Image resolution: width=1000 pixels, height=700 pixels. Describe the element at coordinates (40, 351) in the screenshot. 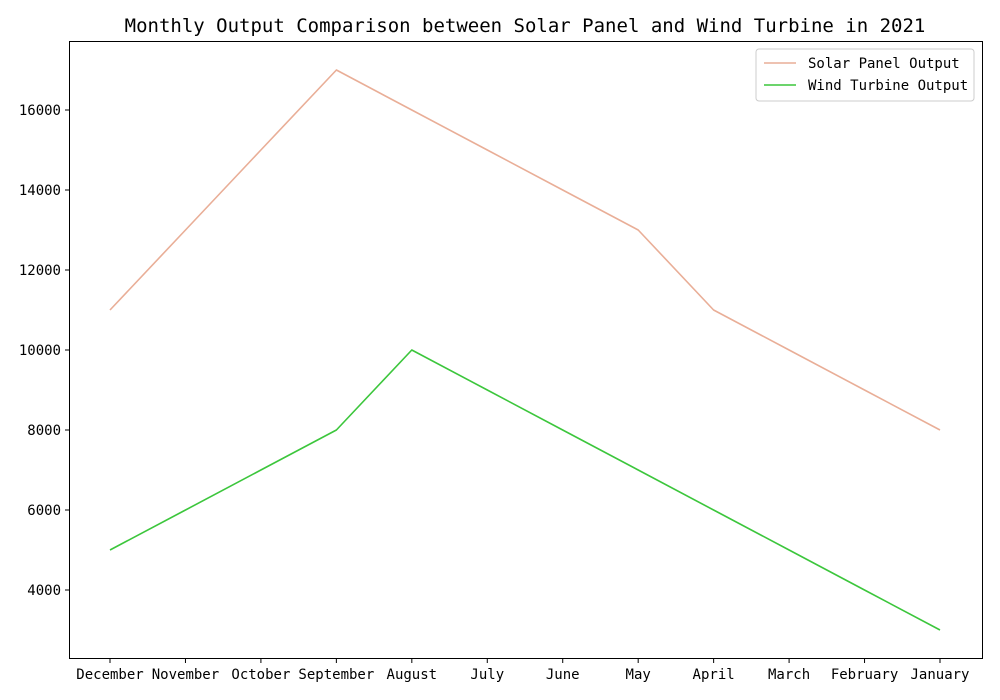

I see `y-tick-label: 10000` at that location.